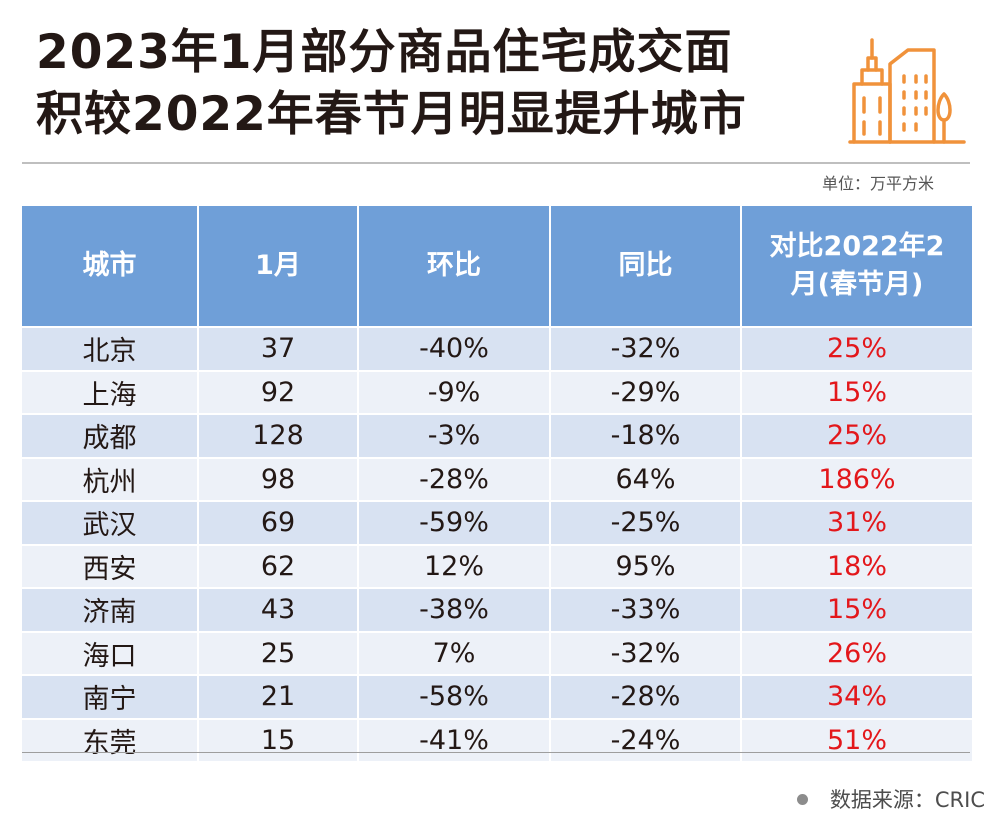  Describe the element at coordinates (278, 652) in the screenshot. I see `value-cell: 25` at that location.